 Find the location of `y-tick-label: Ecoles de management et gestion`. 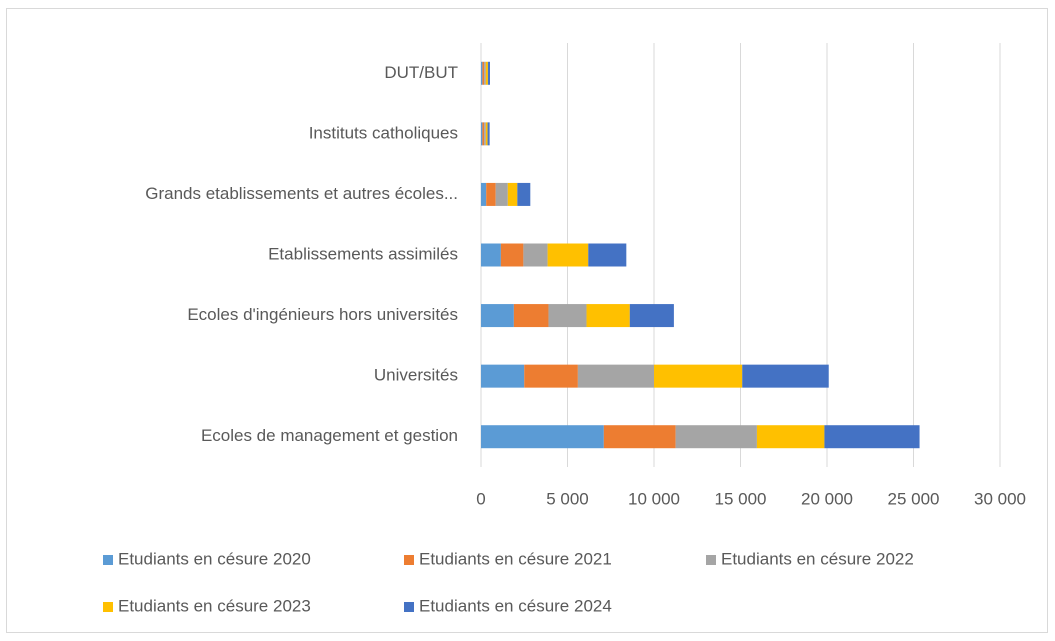

y-tick-label: Ecoles de management et gestion is located at coordinates (329, 435).